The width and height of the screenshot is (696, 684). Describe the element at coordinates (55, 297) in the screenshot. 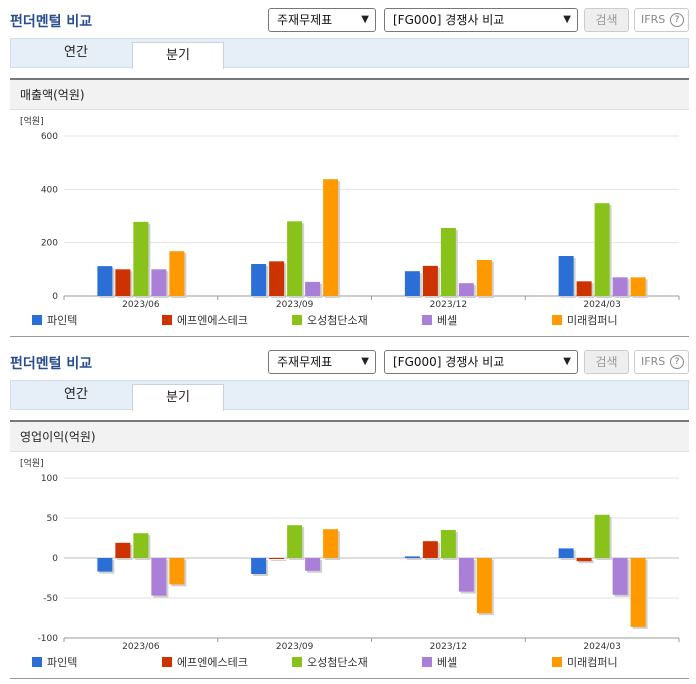

I see `y-tick-label: 0` at that location.